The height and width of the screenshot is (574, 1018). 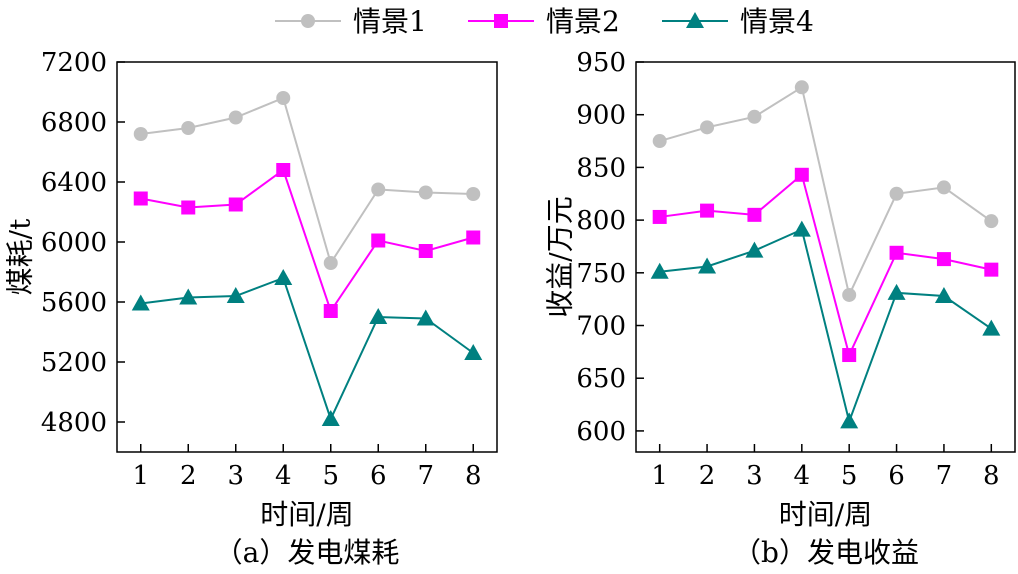 What do you see at coordinates (601, 63) in the screenshot?
I see `y-tick-label: 950` at bounding box center [601, 63].